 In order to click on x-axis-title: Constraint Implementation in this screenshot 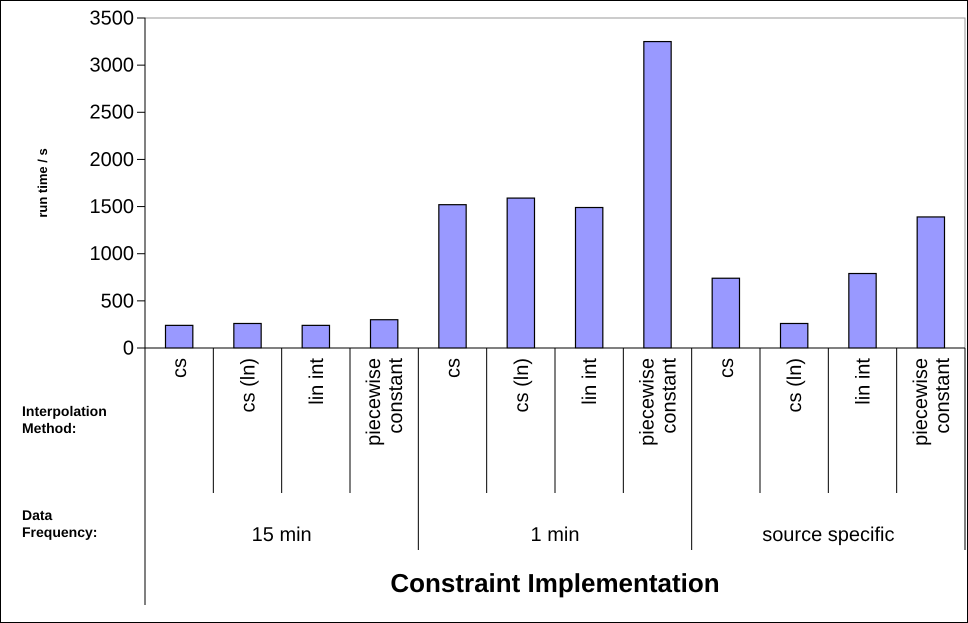, I will do `click(555, 583)`.